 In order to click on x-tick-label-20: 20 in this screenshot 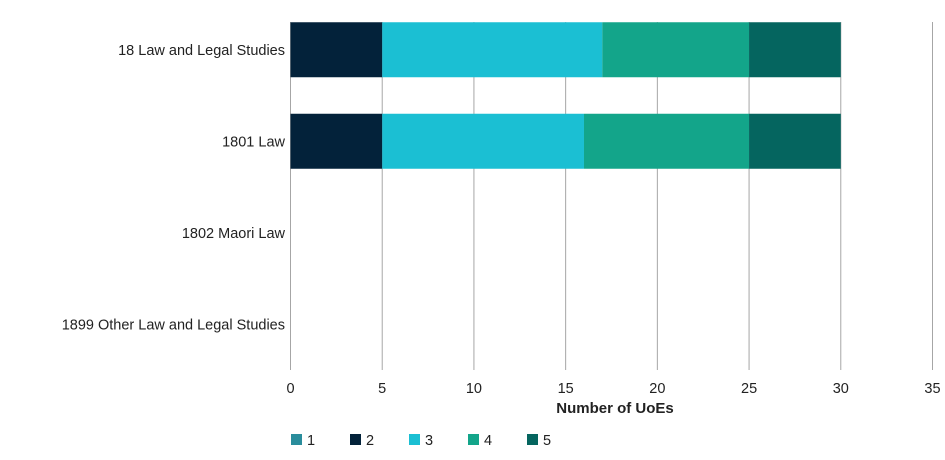, I will do `click(657, 389)`.